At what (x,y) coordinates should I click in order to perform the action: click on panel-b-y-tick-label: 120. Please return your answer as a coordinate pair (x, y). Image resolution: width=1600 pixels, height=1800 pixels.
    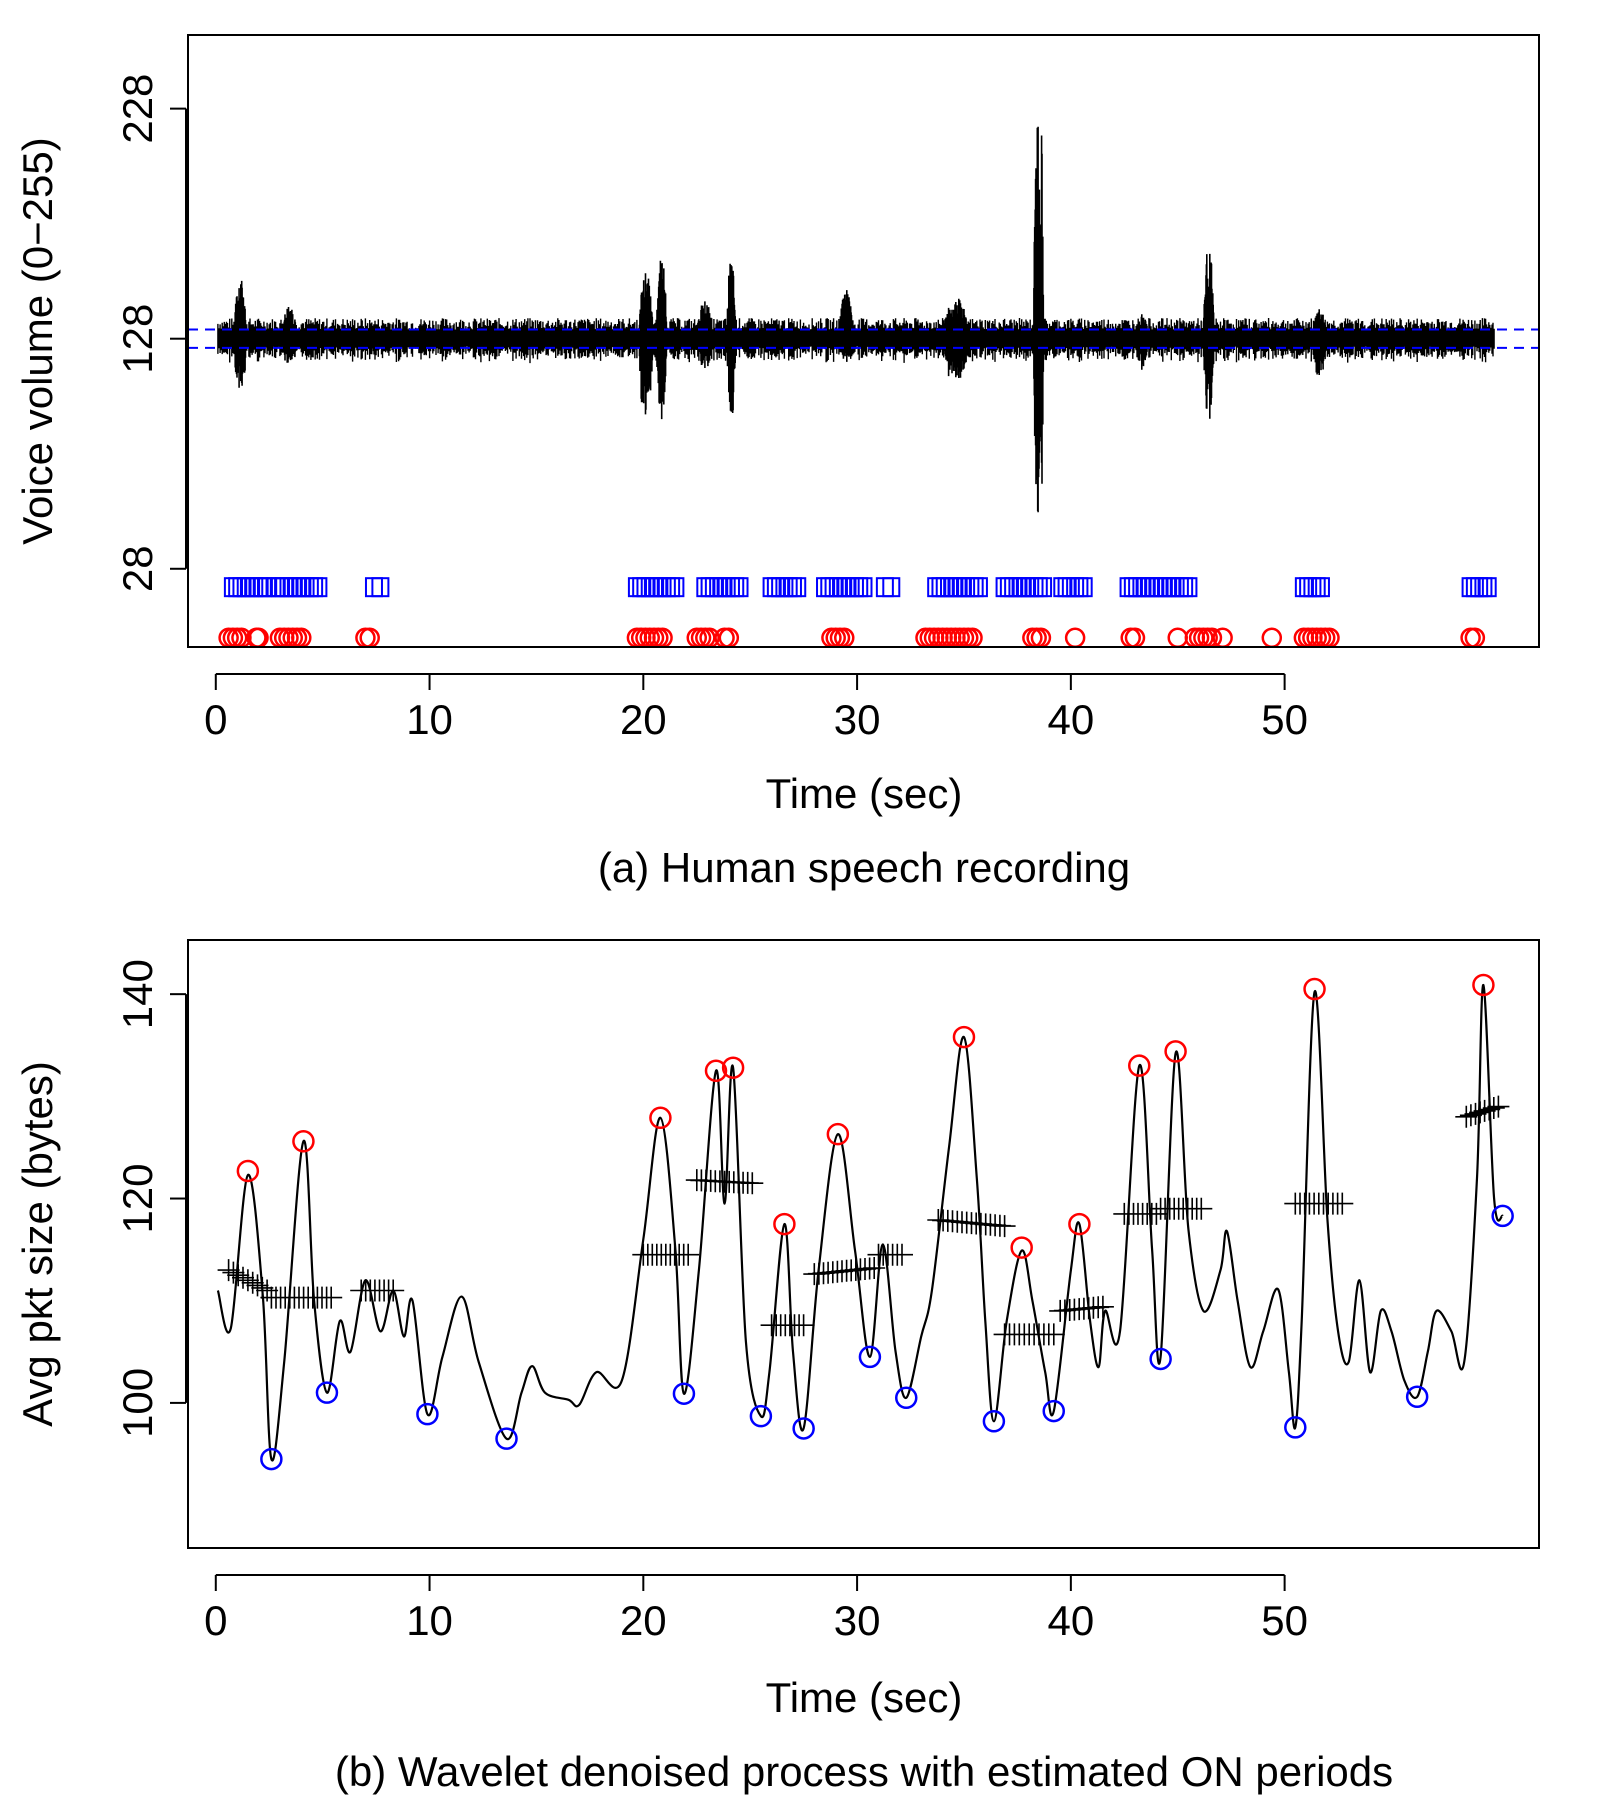
    Looking at the image, I should click on (137, 1198).